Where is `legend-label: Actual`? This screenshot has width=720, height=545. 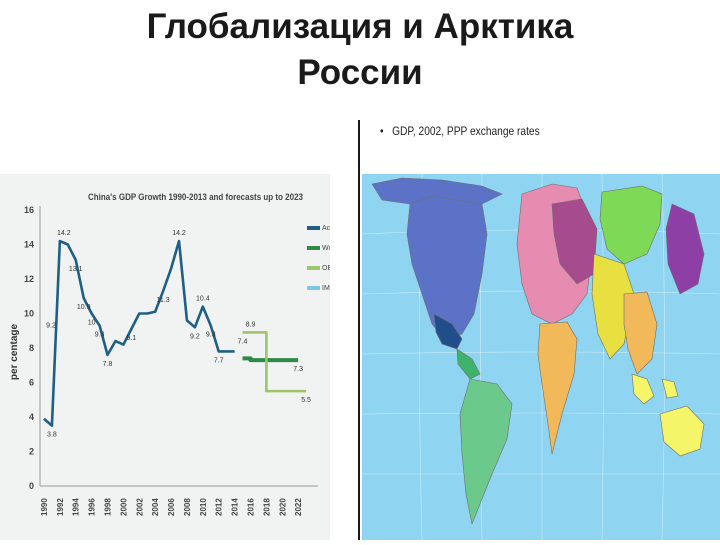 legend-label: Actual is located at coordinates (326, 228).